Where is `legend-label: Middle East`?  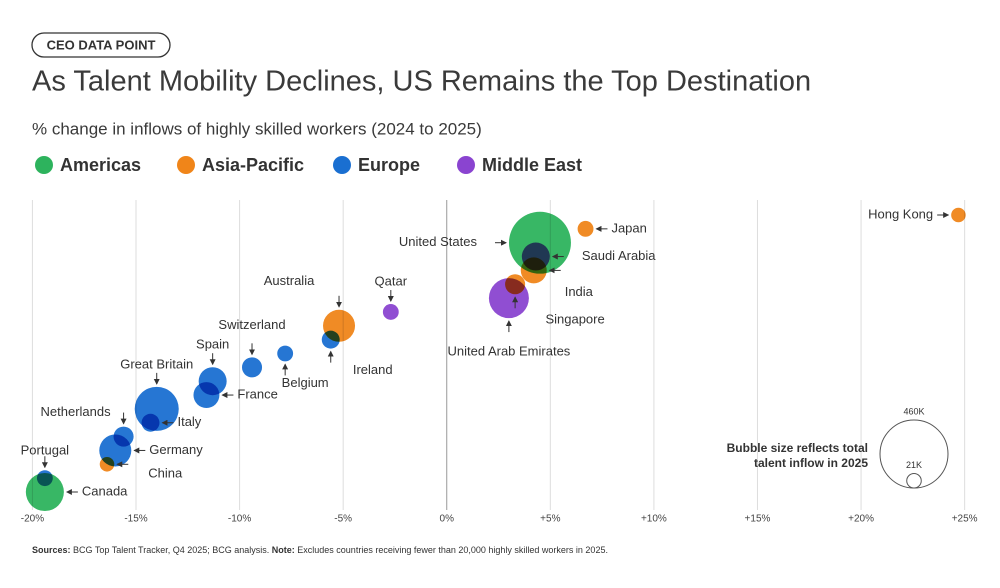 legend-label: Middle East is located at coordinates (532, 165).